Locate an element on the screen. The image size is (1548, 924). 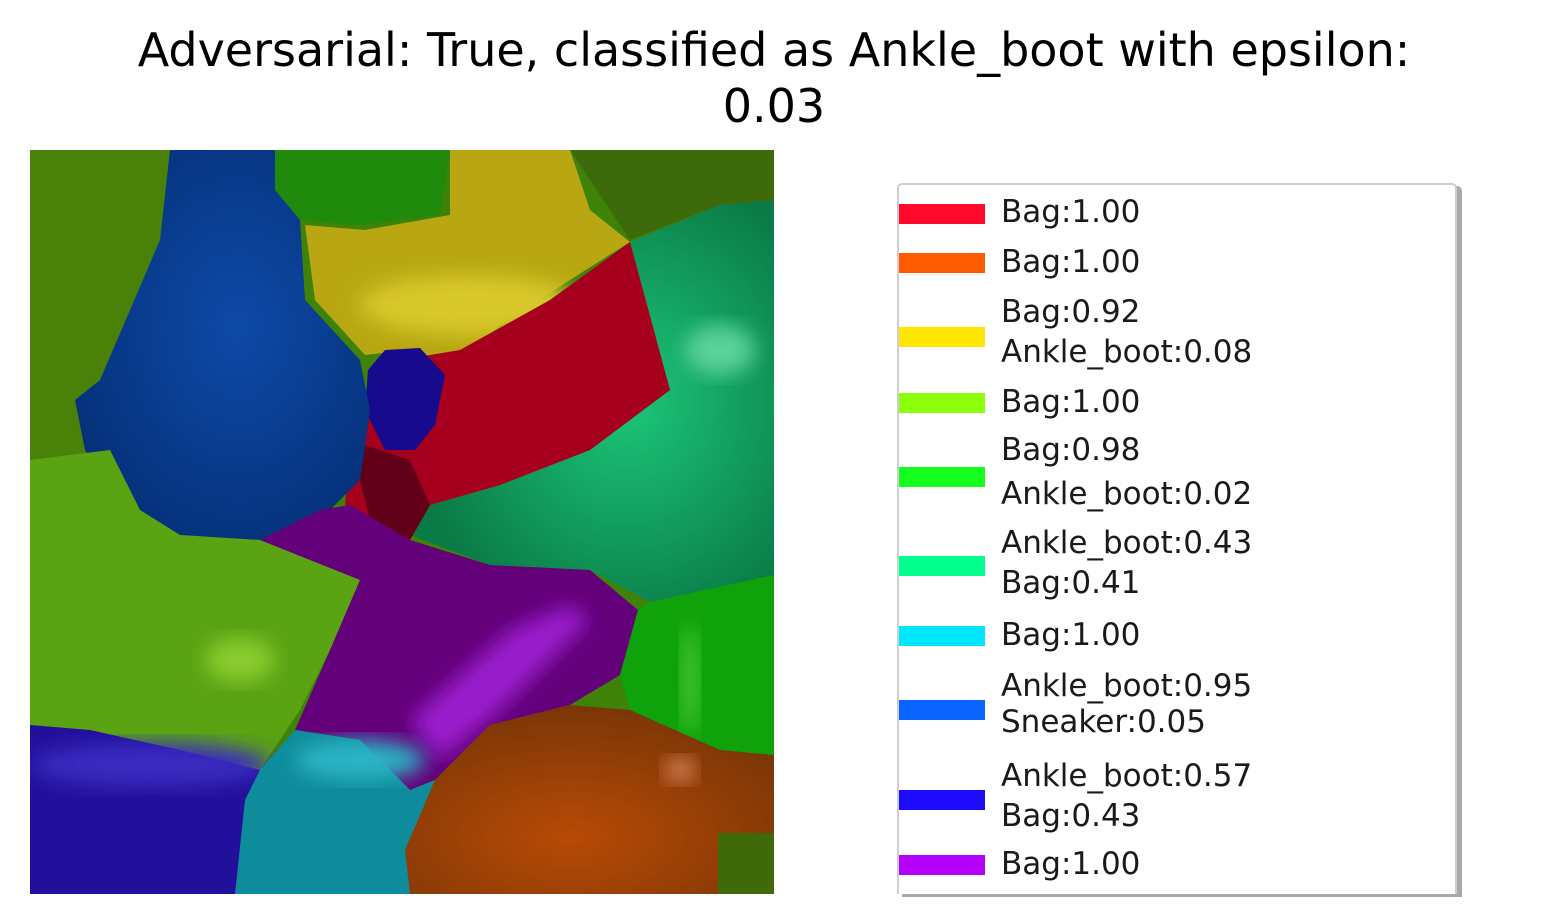
region-orange is located at coordinates (589, 799).